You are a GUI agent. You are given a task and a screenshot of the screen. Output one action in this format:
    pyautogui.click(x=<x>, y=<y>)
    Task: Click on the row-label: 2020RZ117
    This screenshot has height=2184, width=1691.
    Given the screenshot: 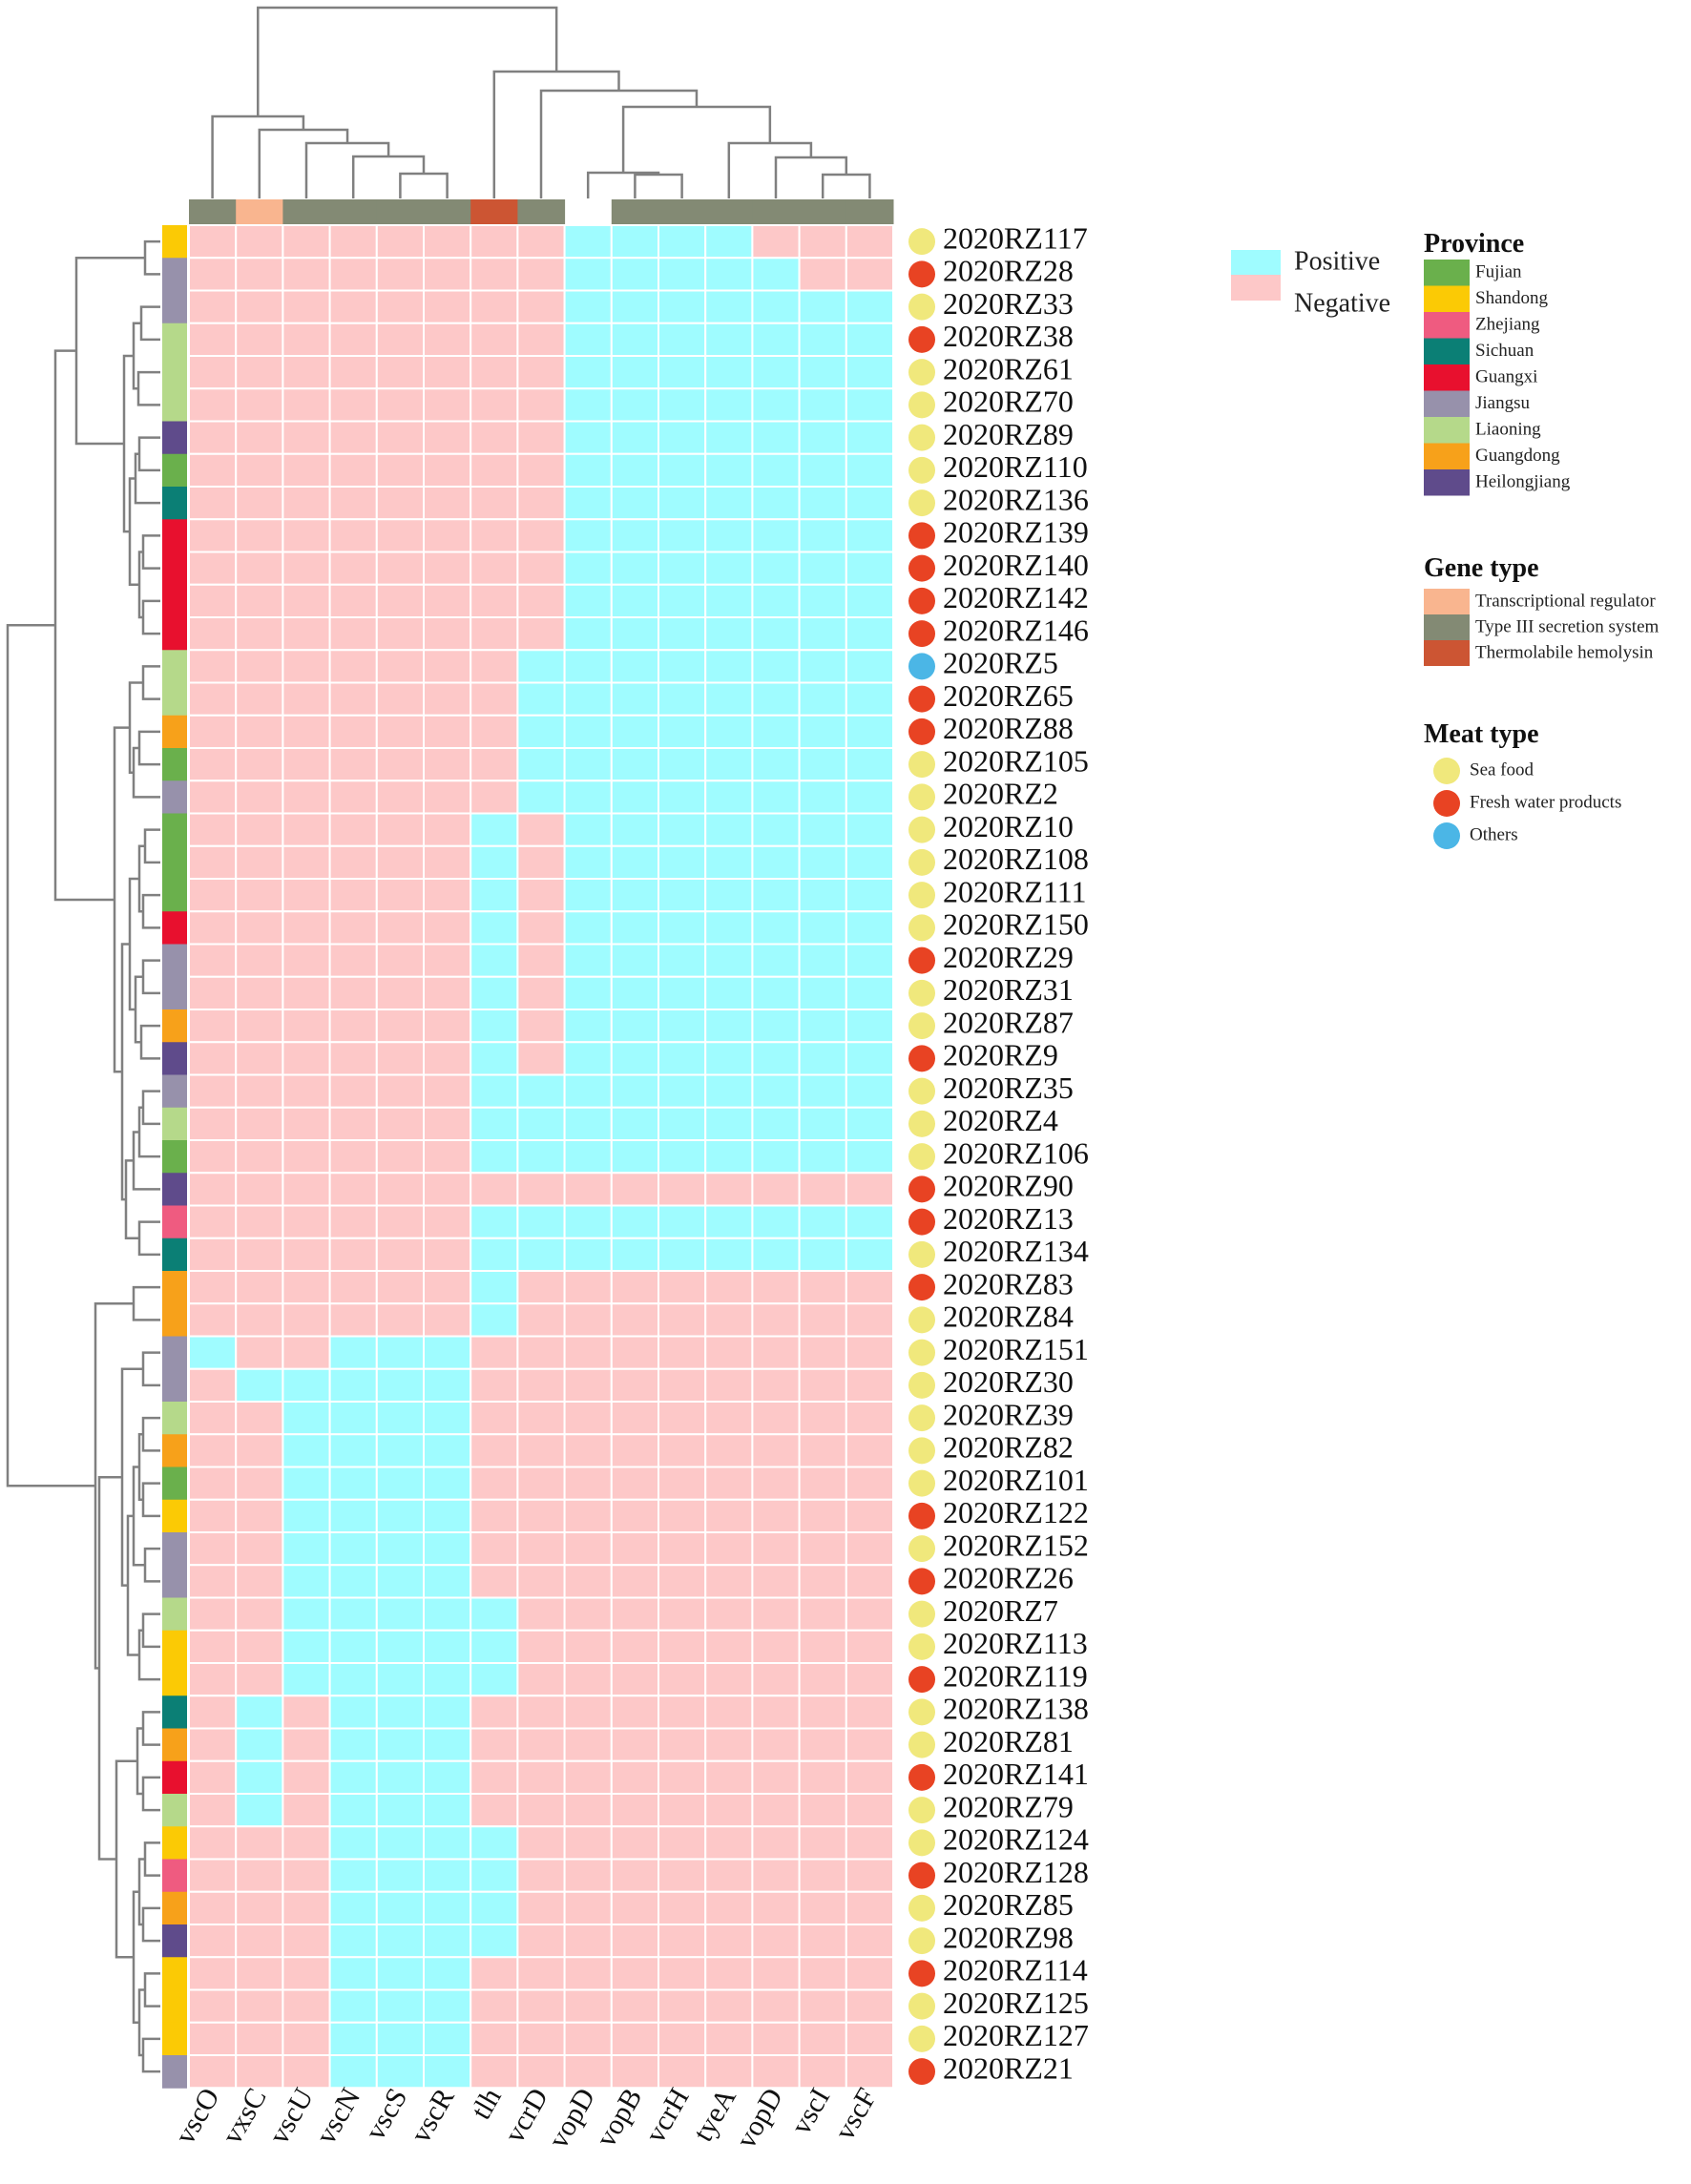 What is the action you would take?
    pyautogui.click(x=1015, y=238)
    